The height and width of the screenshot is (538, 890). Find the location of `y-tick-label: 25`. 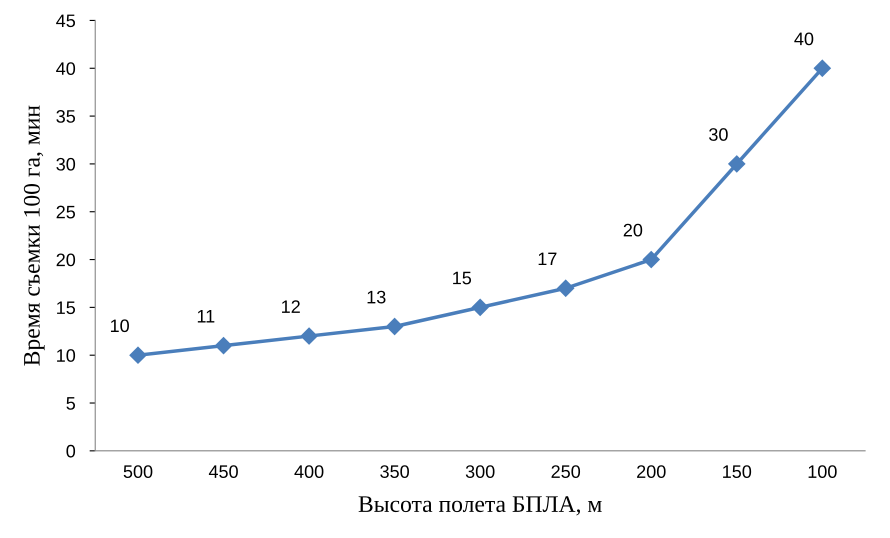

y-tick-label: 25 is located at coordinates (66, 212).